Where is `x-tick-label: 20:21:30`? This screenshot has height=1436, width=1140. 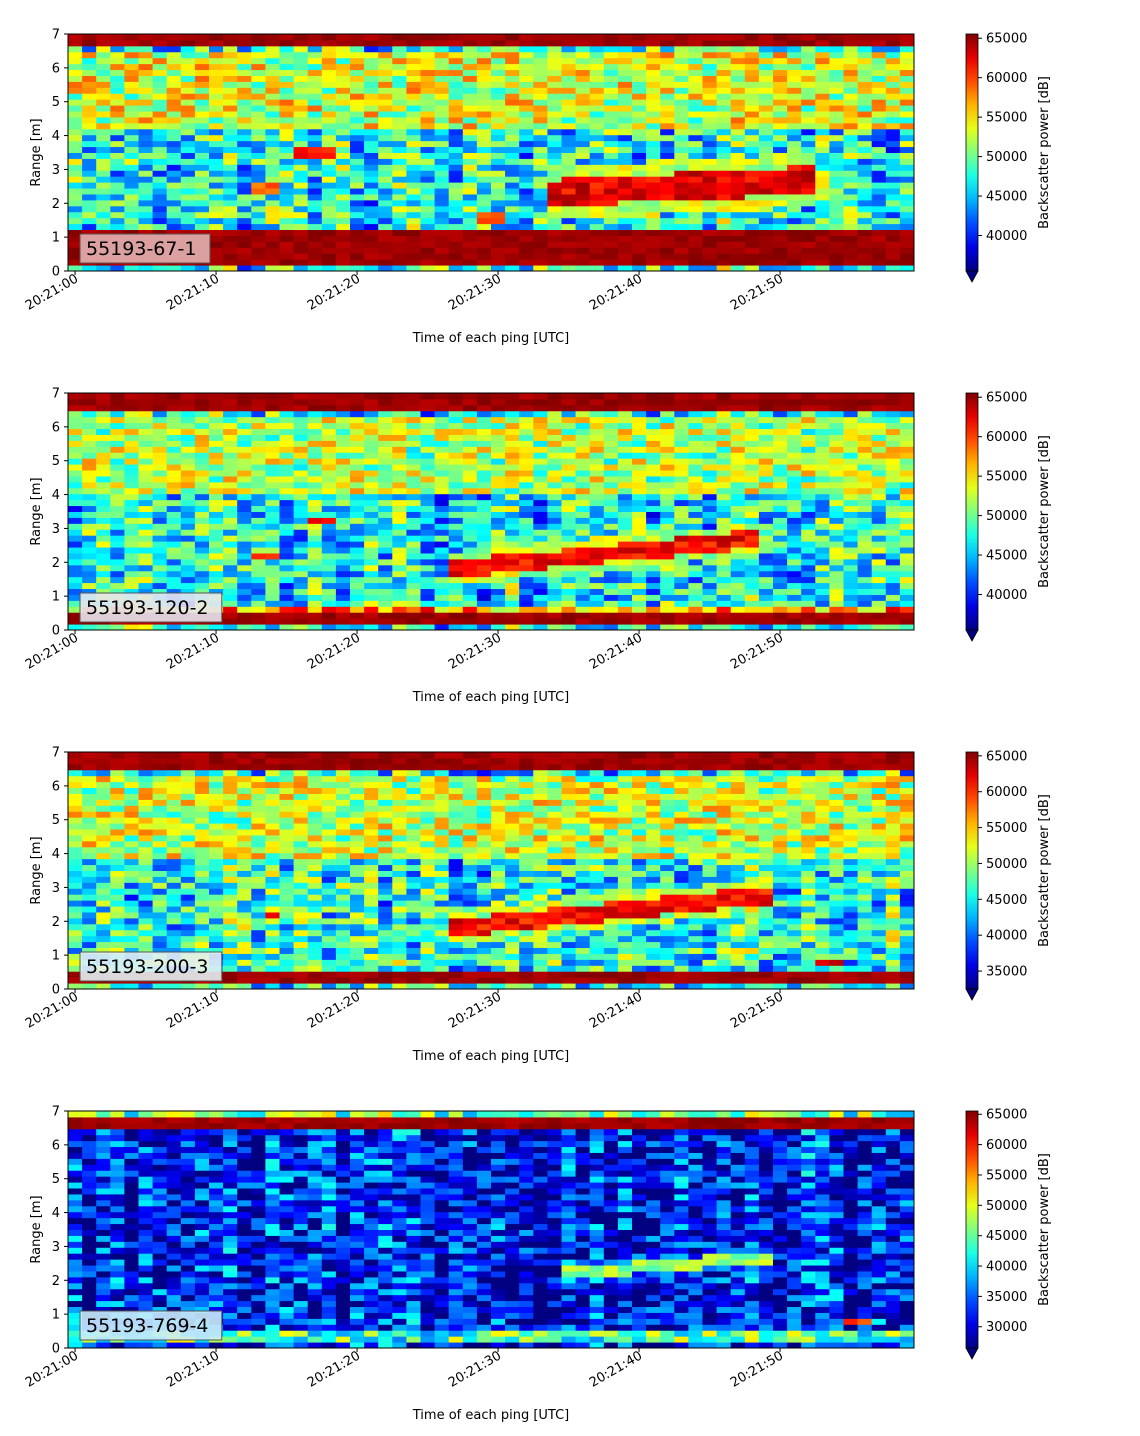
x-tick-label: 20:21:30 is located at coordinates (475, 651).